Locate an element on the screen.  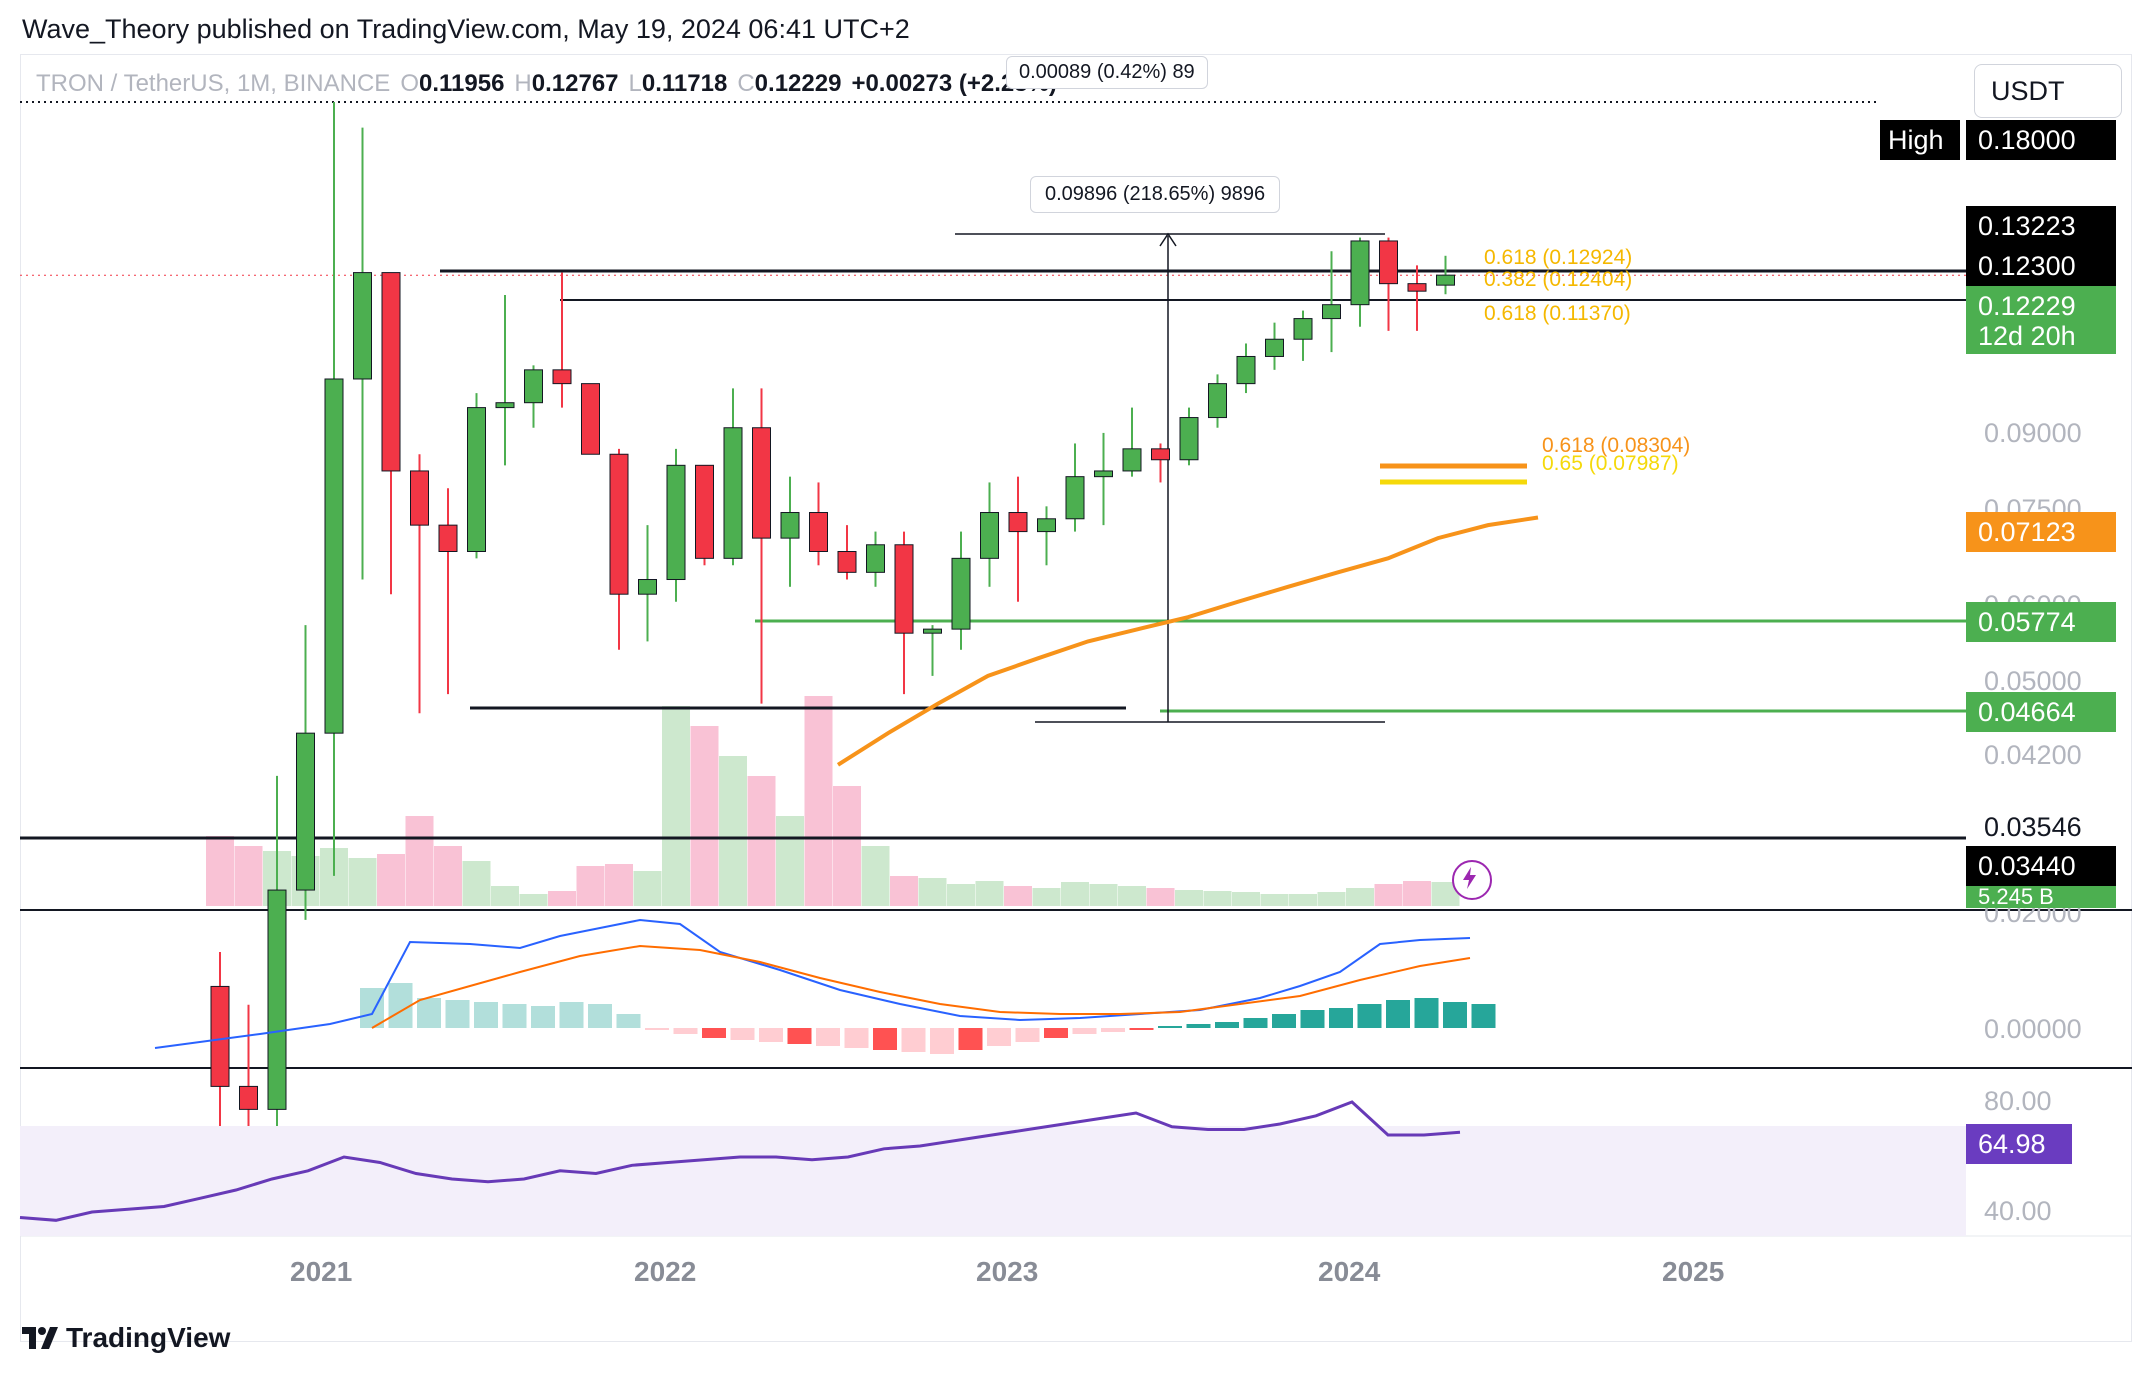
x-label-2021: 2021 is located at coordinates (321, 1271).